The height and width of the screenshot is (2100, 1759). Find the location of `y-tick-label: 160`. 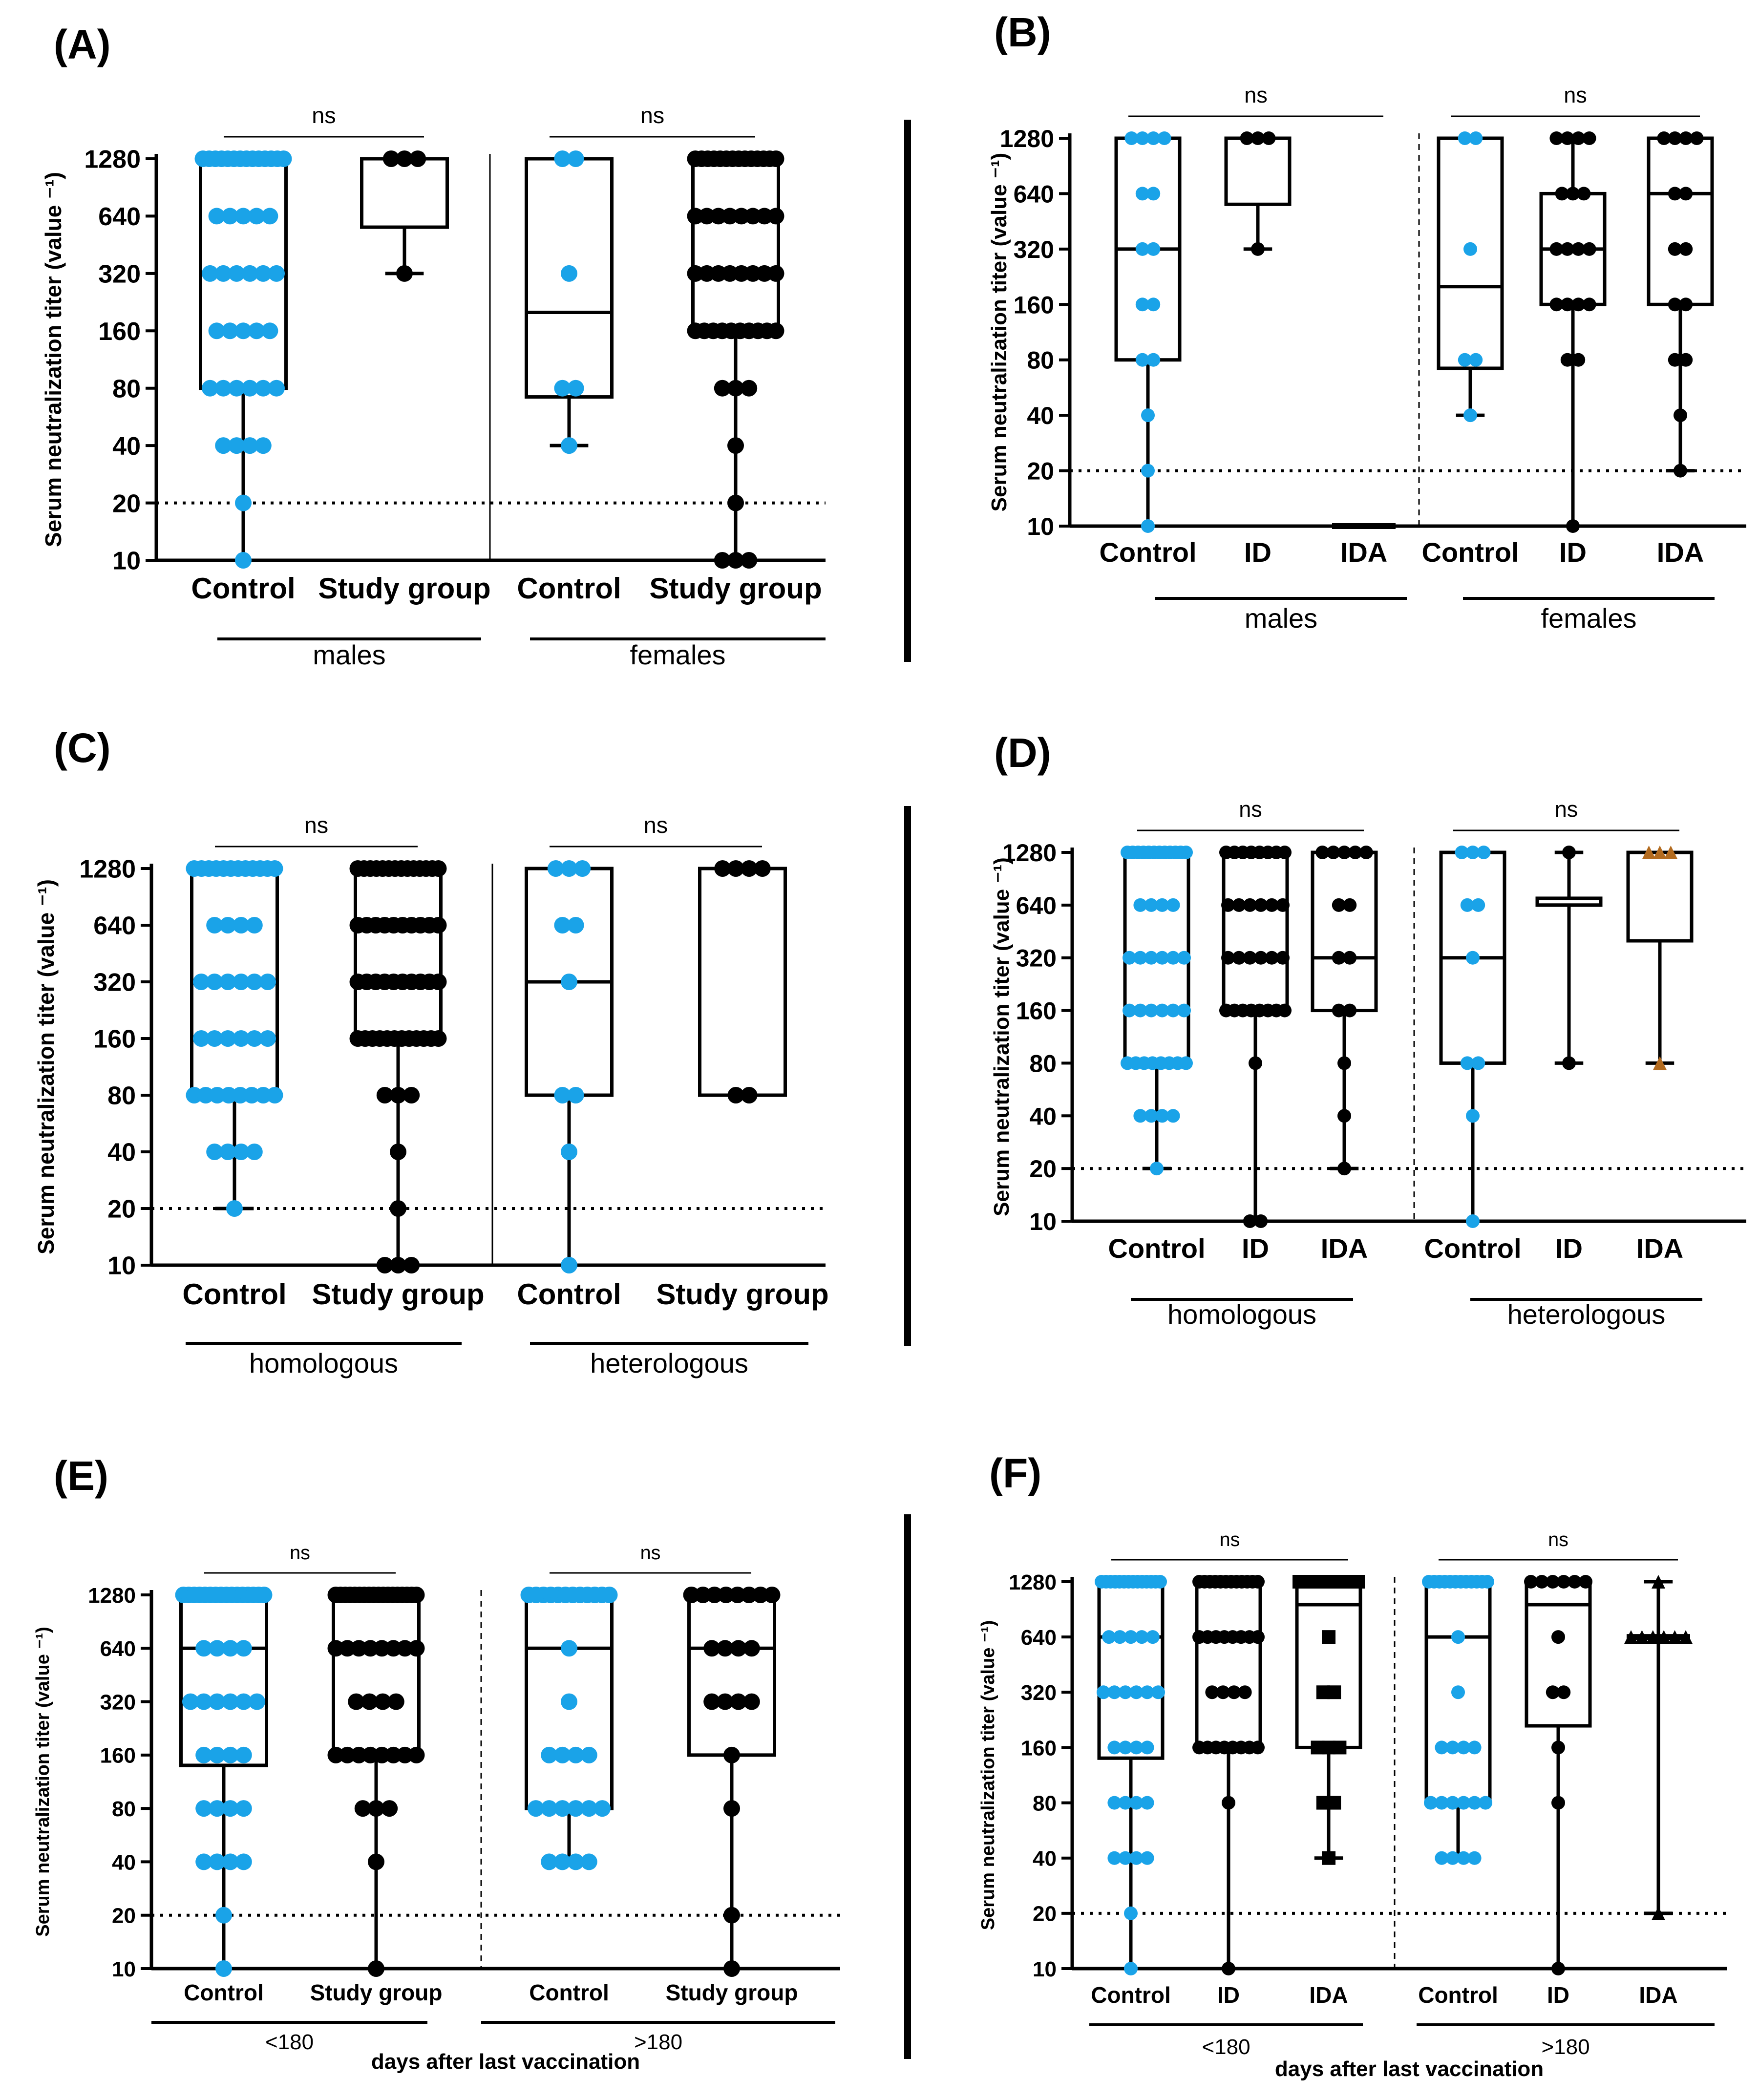

y-tick-label: 160 is located at coordinates (118, 1756).